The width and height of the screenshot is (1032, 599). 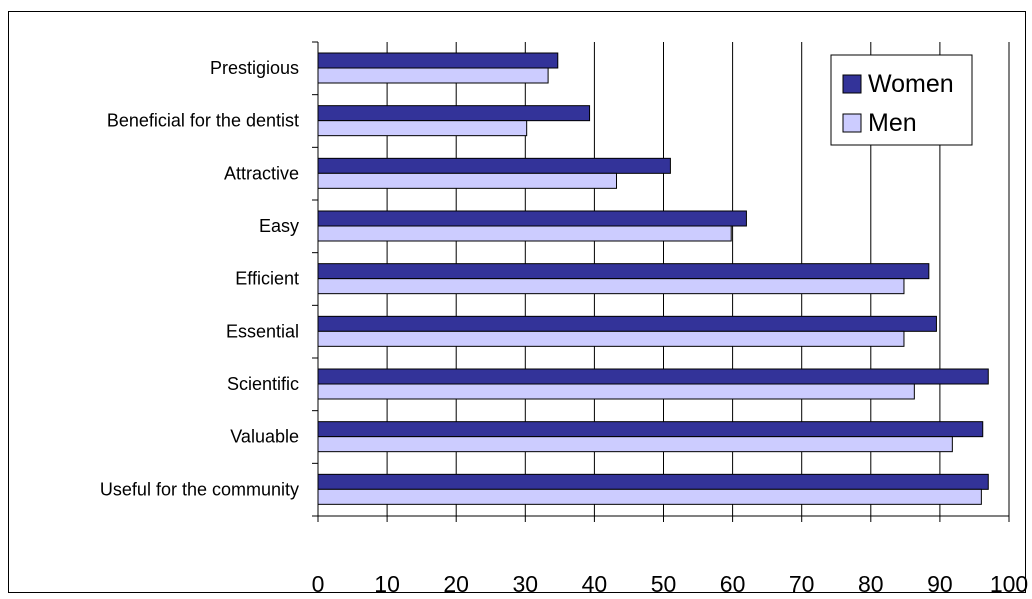 I want to click on legend-label-women: Women, so click(x=911, y=84).